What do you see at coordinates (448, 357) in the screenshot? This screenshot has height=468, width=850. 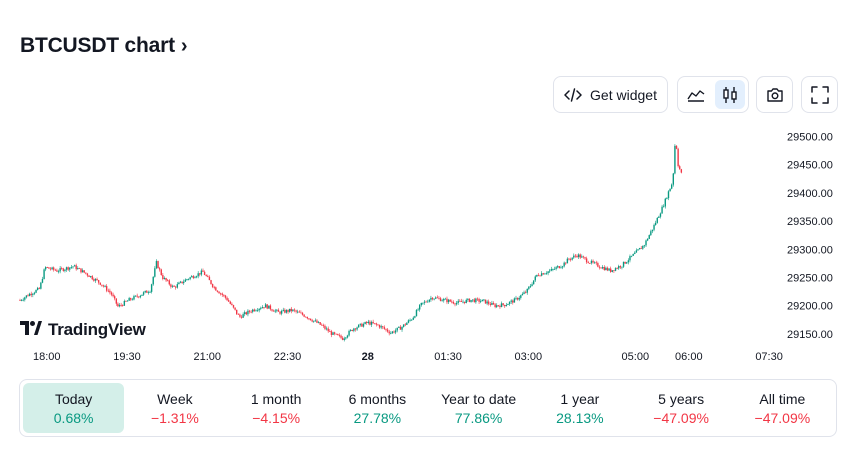 I see `time-tick-label: 01:30` at bounding box center [448, 357].